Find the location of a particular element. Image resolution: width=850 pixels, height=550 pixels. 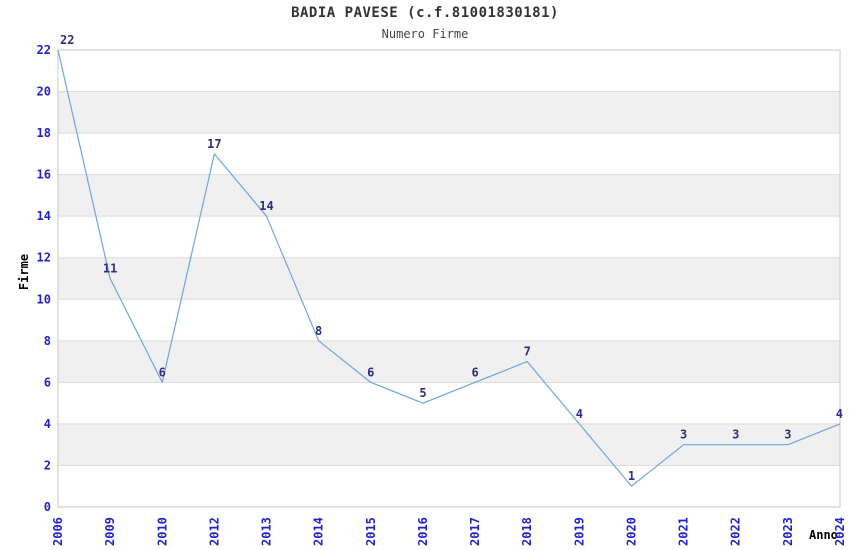

chart-title: BADIA PAVESE (c.f.81001830181) is located at coordinates (425, 13).